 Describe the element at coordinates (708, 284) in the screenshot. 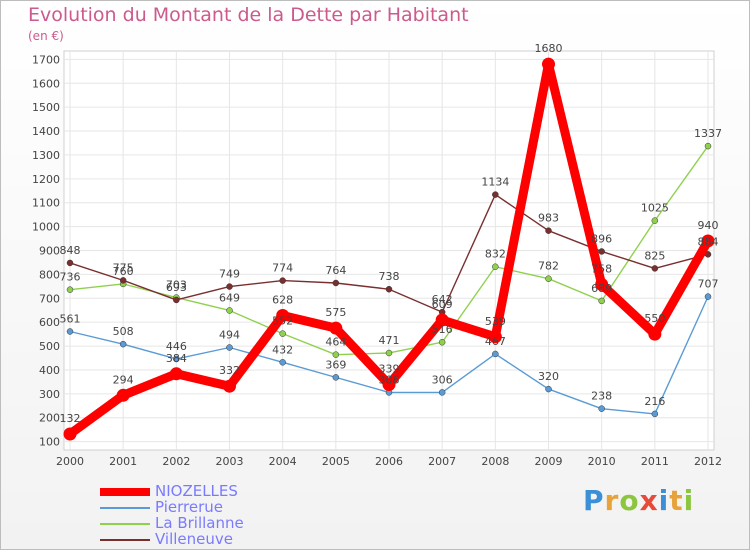

I see `data-label: 707` at that location.